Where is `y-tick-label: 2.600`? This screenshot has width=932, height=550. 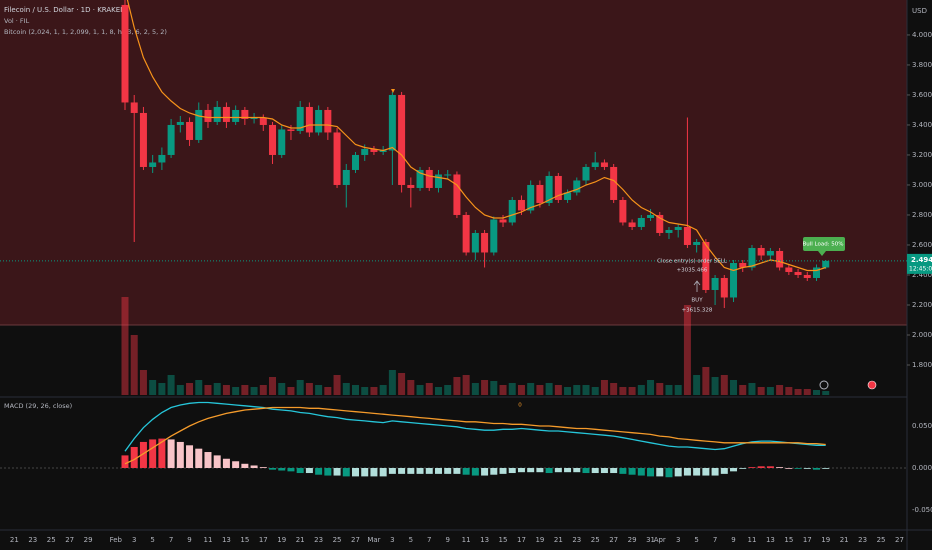 y-tick-label: 2.600 is located at coordinates (922, 245).